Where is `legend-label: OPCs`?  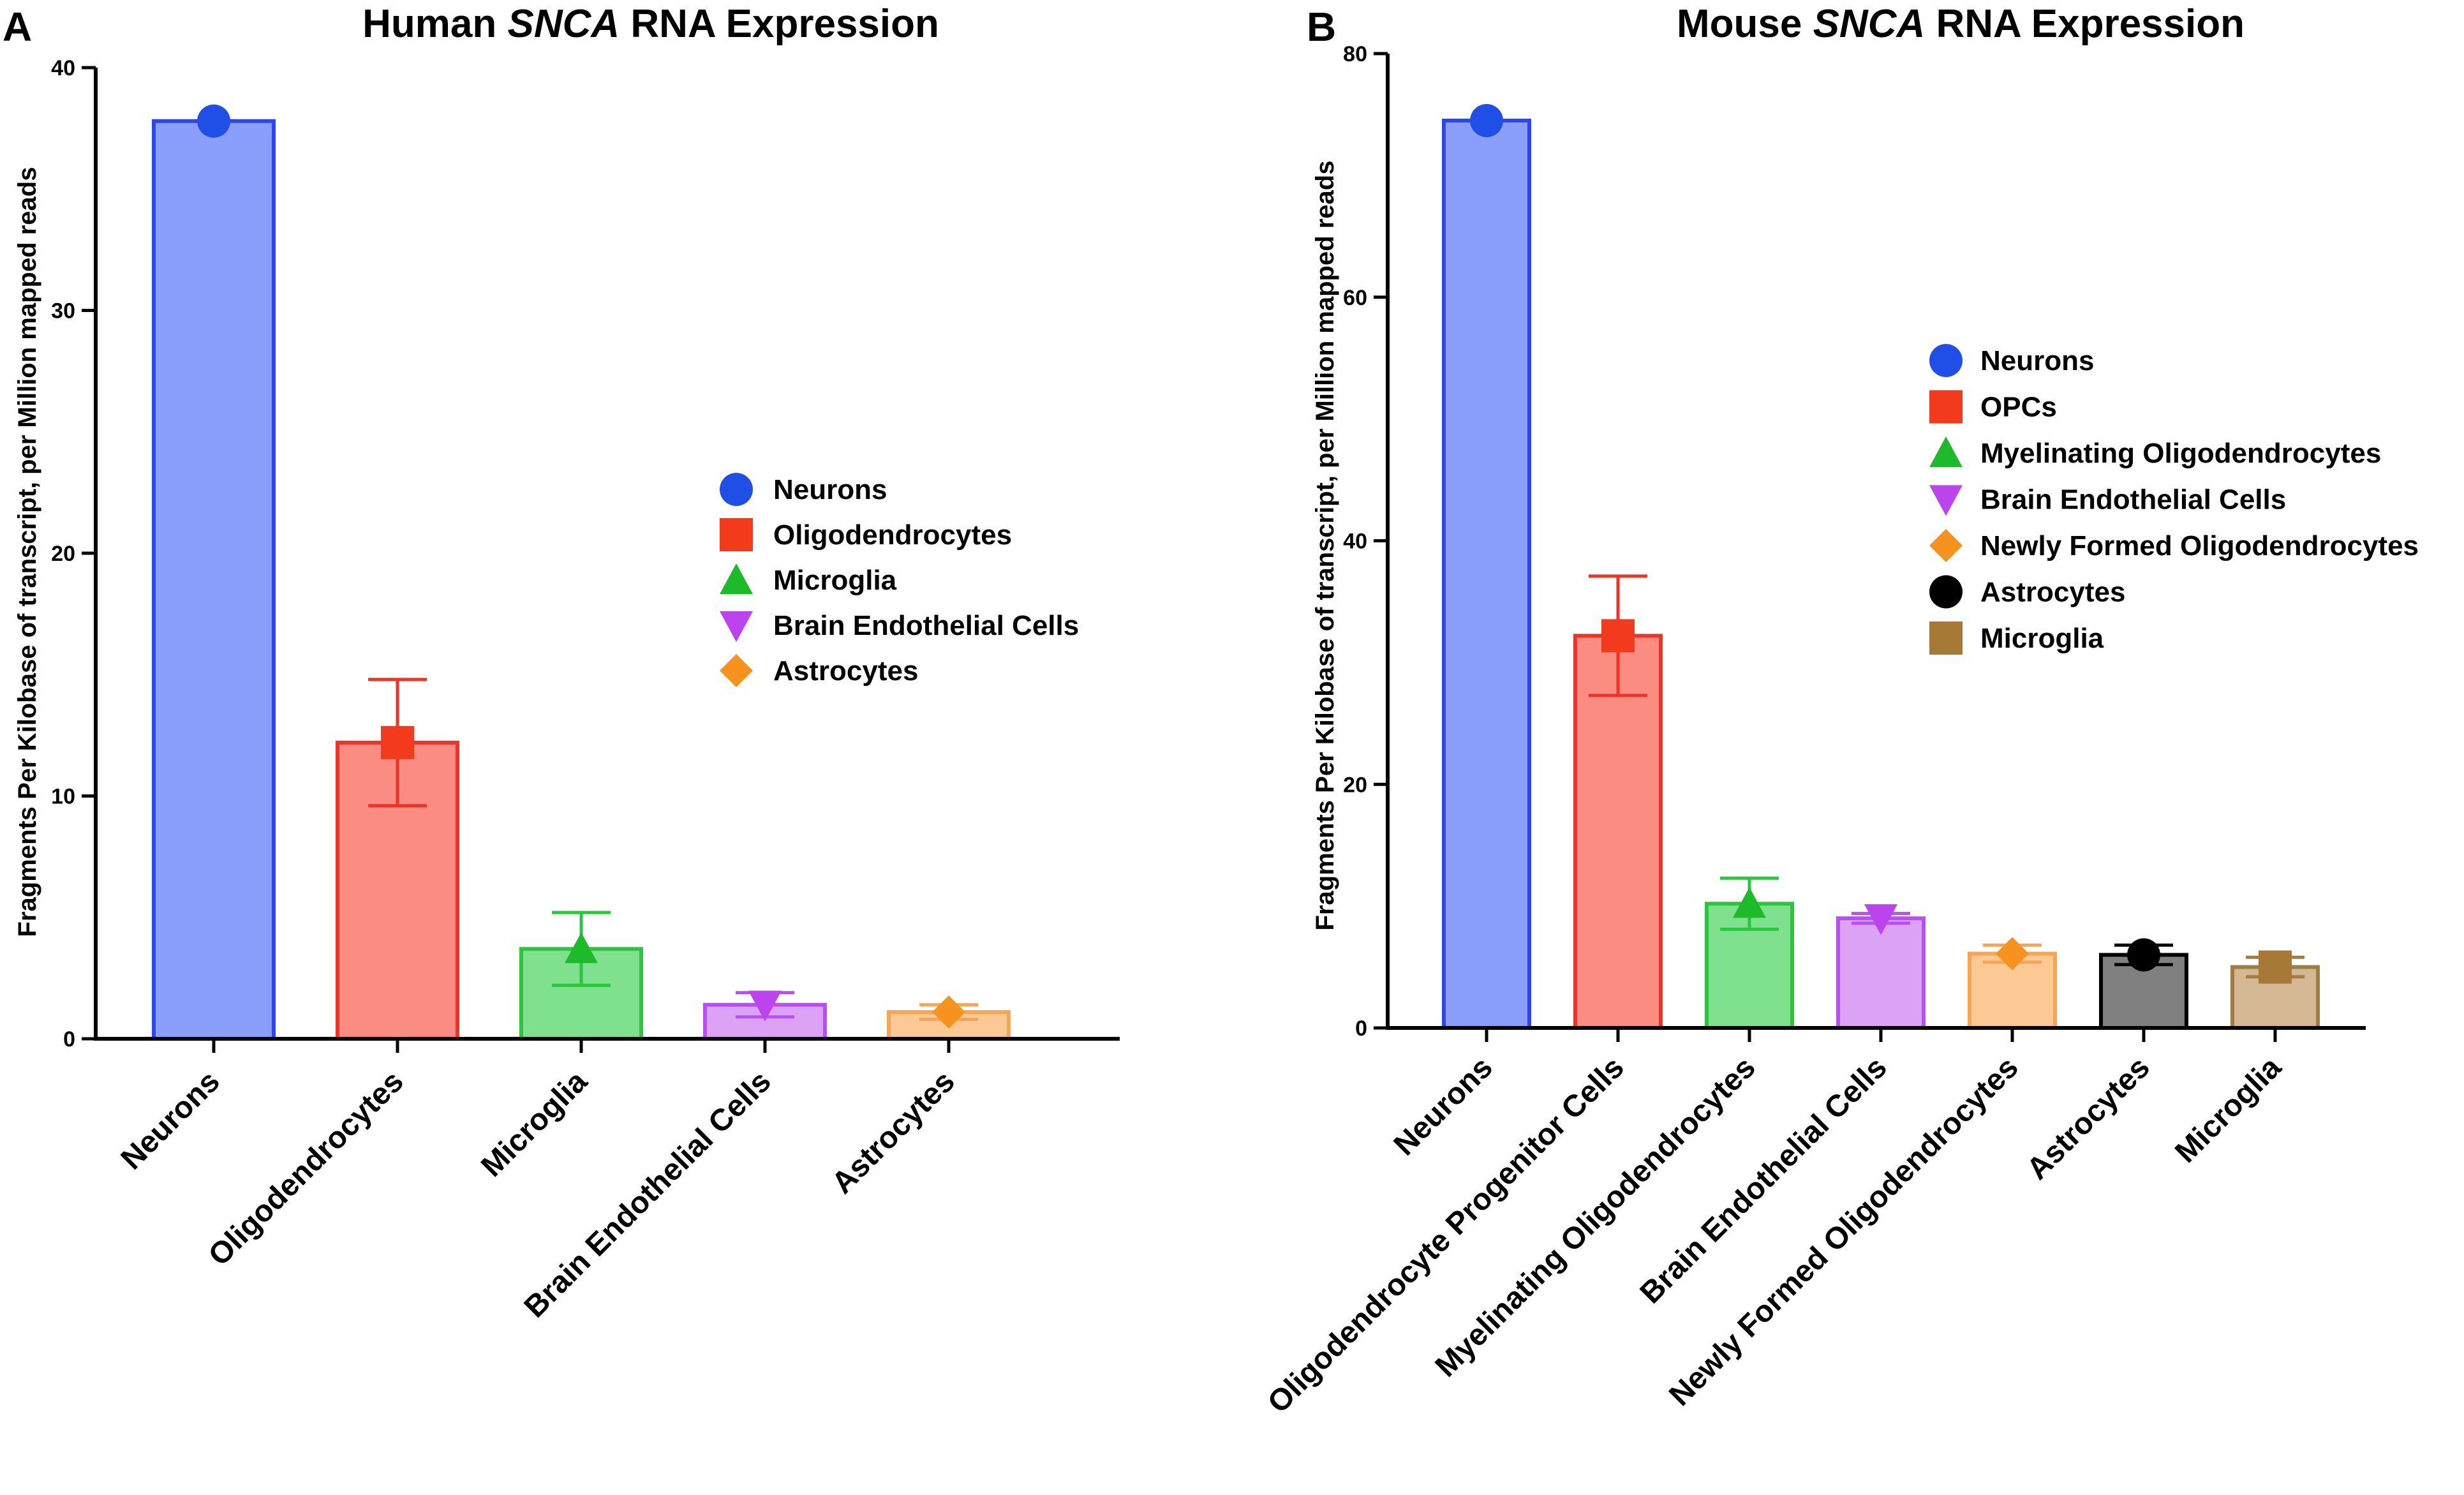
legend-label: OPCs is located at coordinates (2019, 407).